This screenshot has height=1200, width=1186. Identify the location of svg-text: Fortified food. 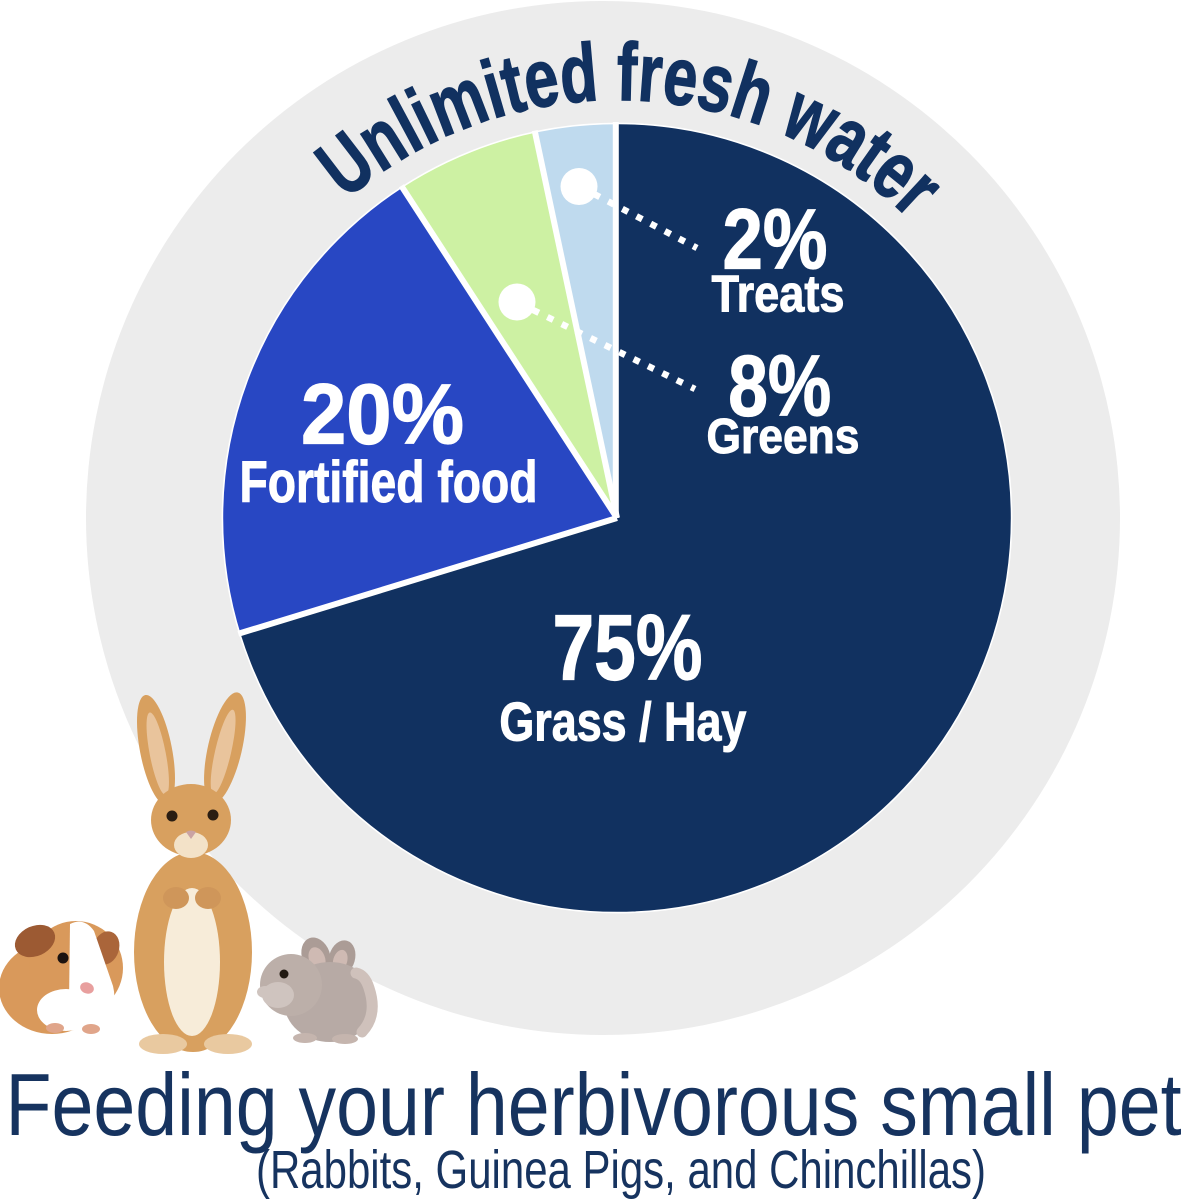
(389, 482).